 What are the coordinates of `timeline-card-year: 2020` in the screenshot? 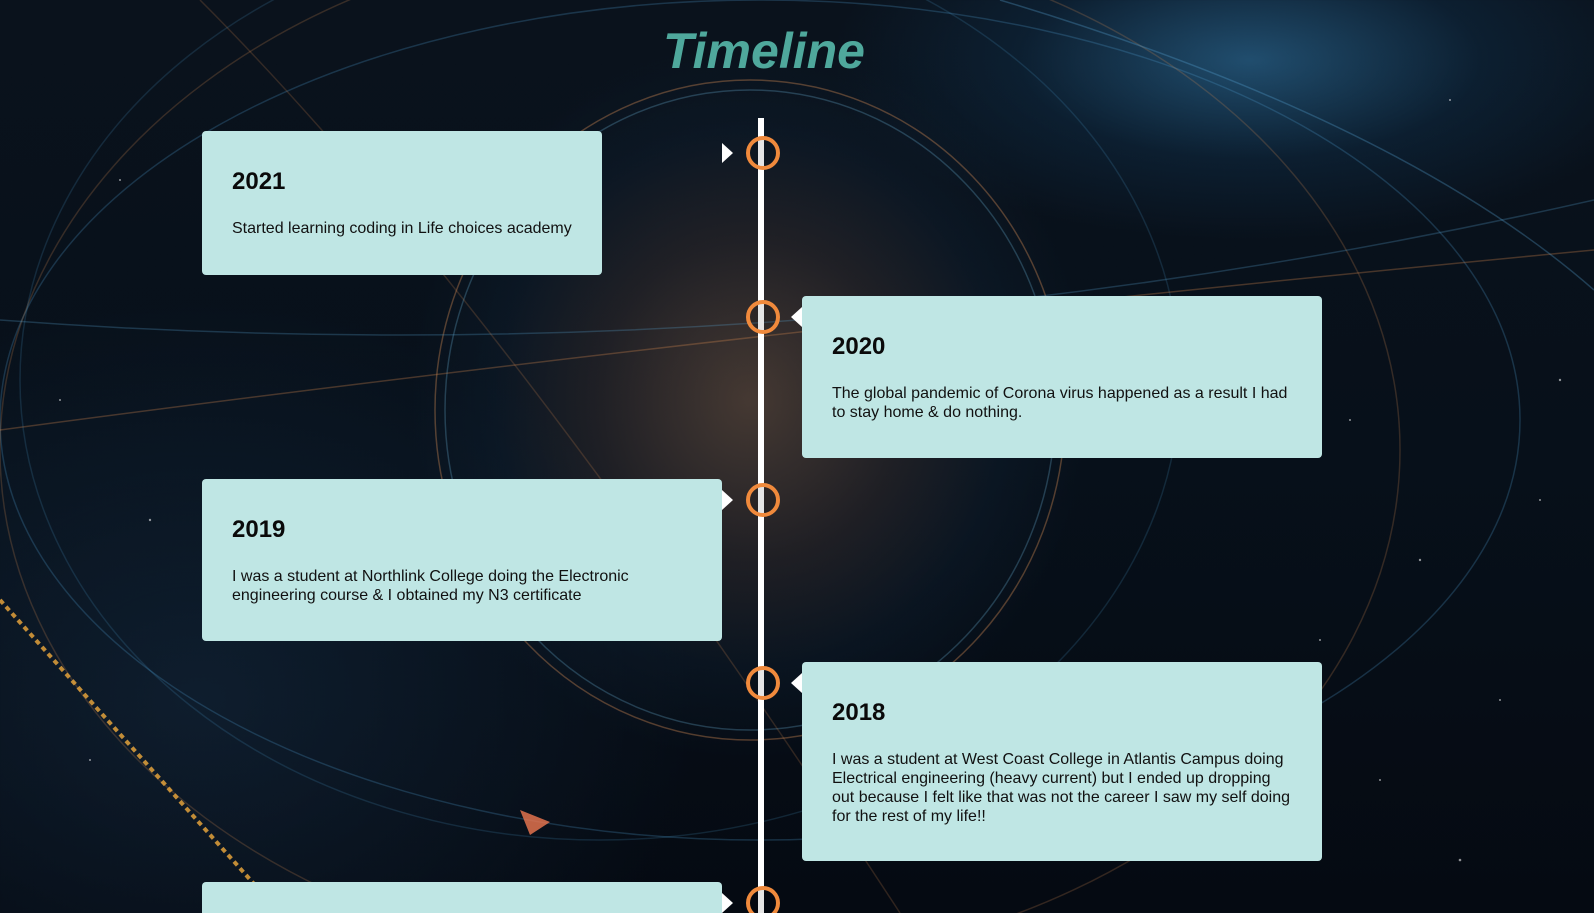 It's located at (859, 346).